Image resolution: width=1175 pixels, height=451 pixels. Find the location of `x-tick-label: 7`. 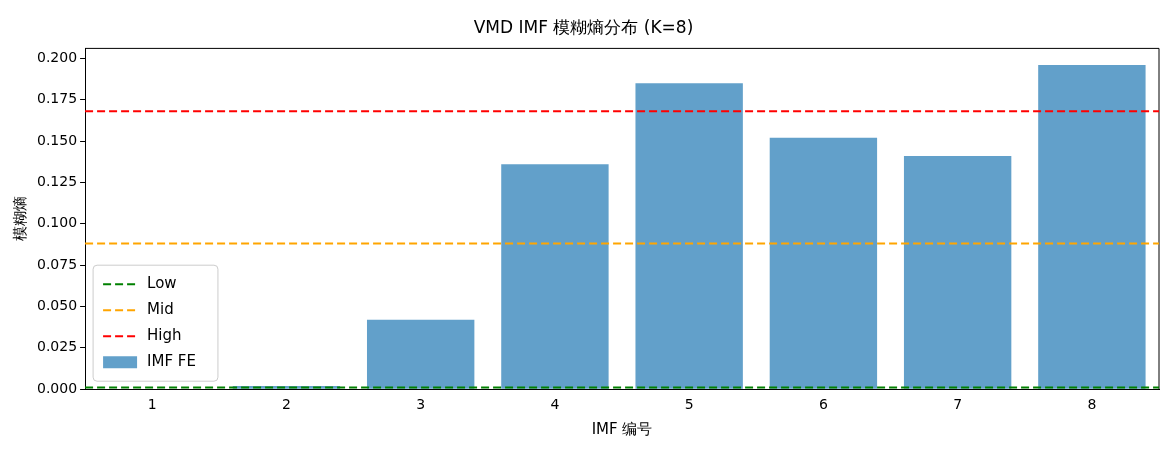

x-tick-label: 7 is located at coordinates (958, 404).